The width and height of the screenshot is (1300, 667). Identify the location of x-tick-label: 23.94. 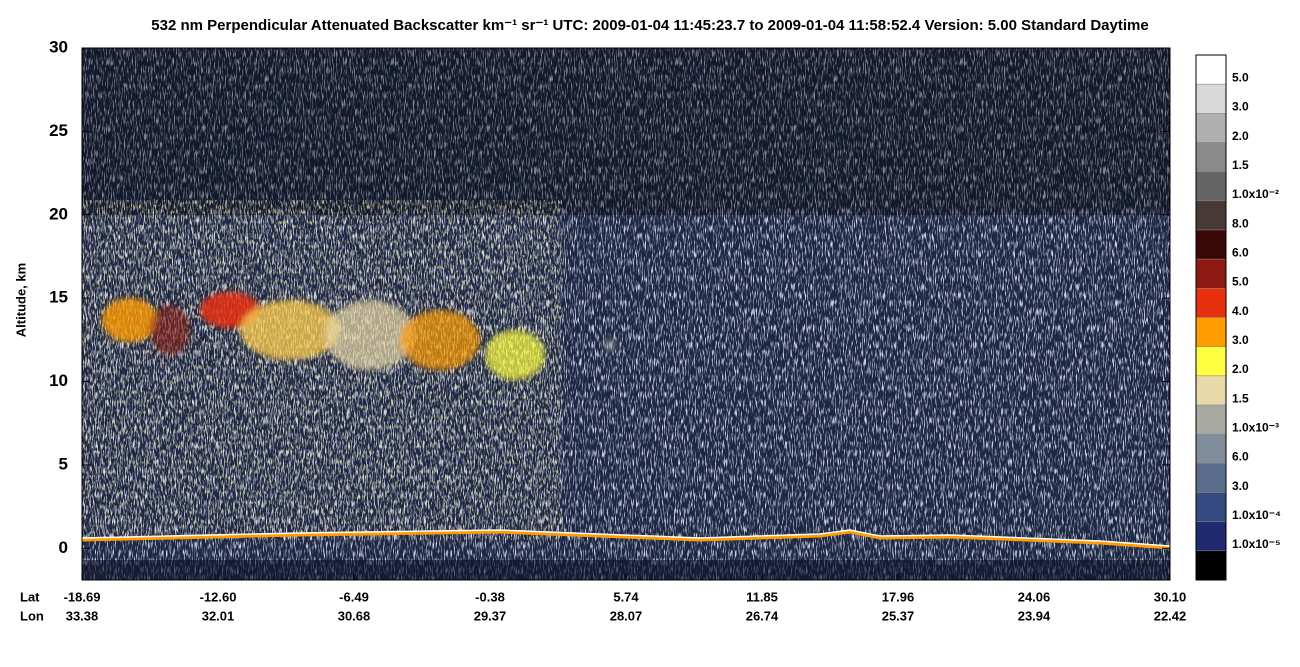
(1034, 615).